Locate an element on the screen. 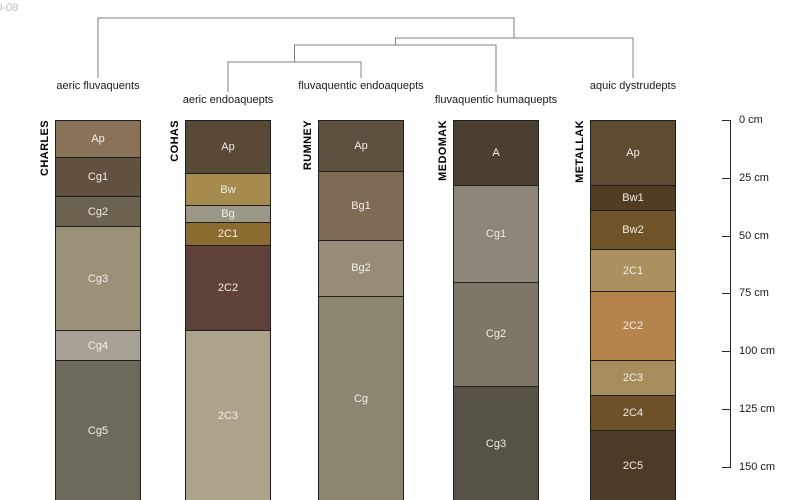 The width and height of the screenshot is (800, 500). horizon-label: 2C5 is located at coordinates (633, 465).